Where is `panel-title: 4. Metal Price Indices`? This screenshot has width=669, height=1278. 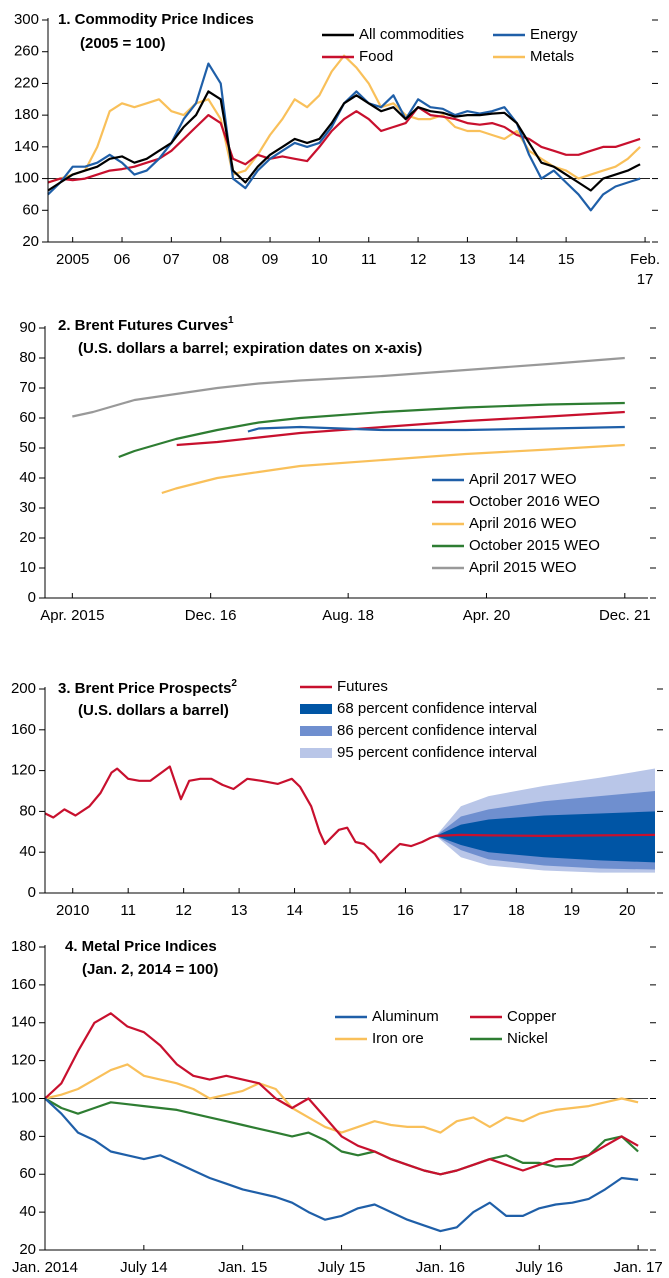
panel-title: 4. Metal Price Indices is located at coordinates (141, 946).